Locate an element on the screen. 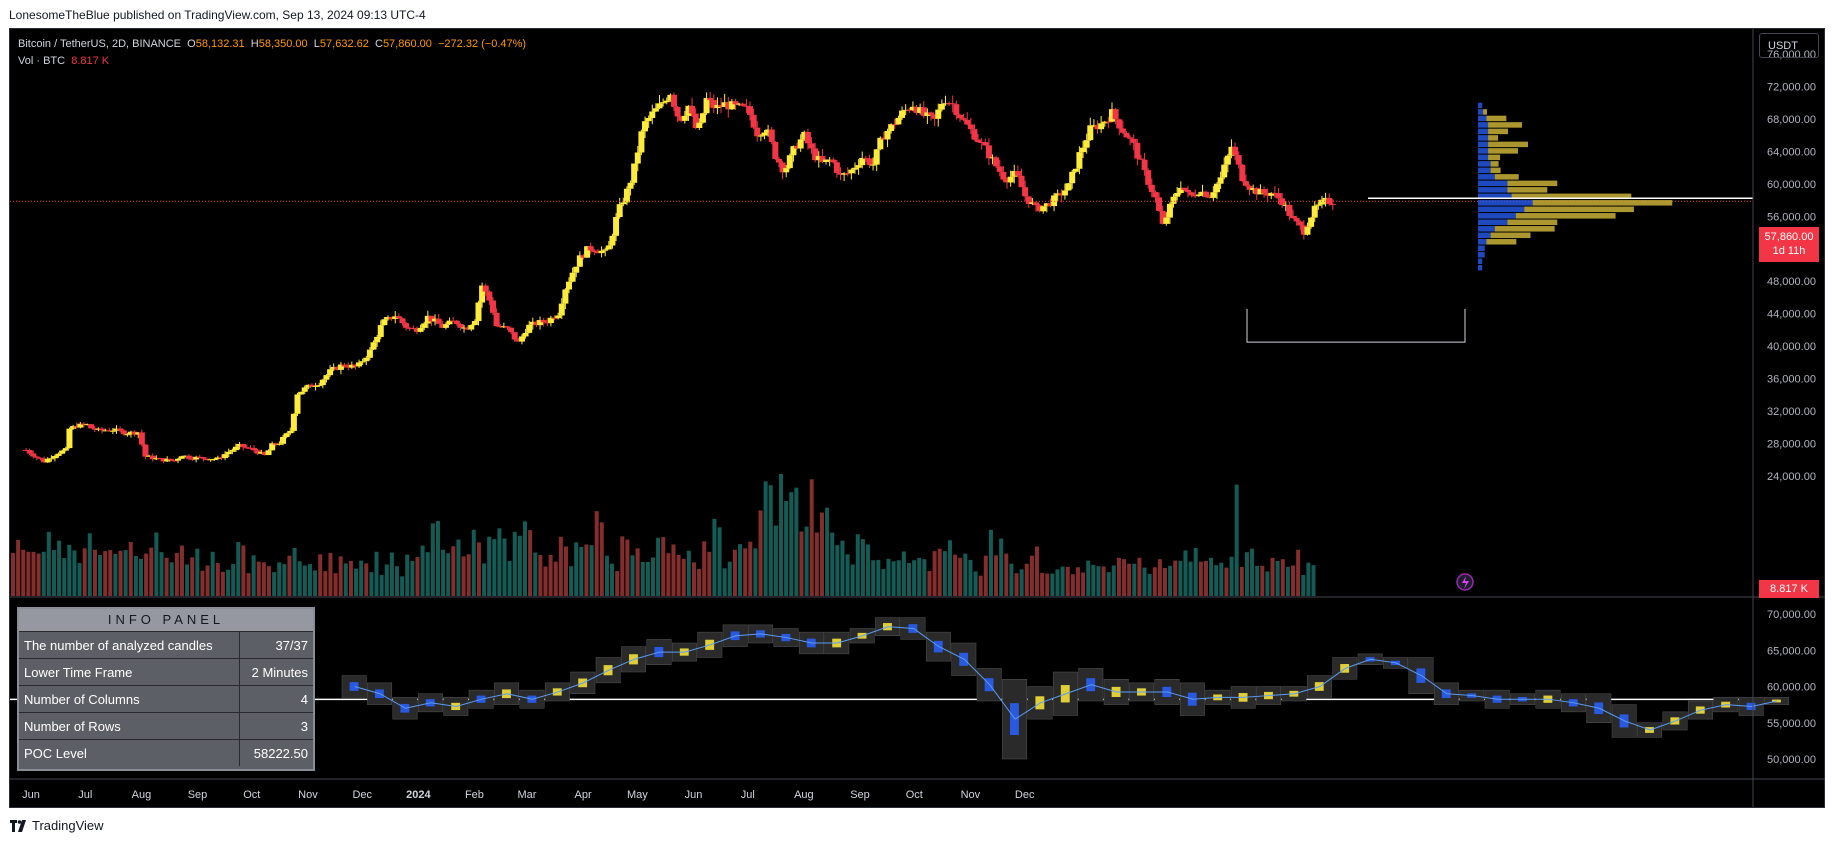  tradingview-logo: TradingView is located at coordinates (57, 825).